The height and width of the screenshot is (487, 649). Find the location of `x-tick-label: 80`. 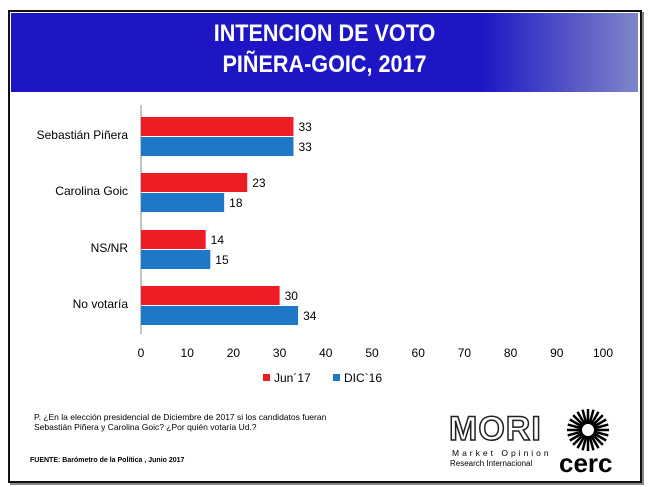

x-tick-label: 80 is located at coordinates (511, 353).